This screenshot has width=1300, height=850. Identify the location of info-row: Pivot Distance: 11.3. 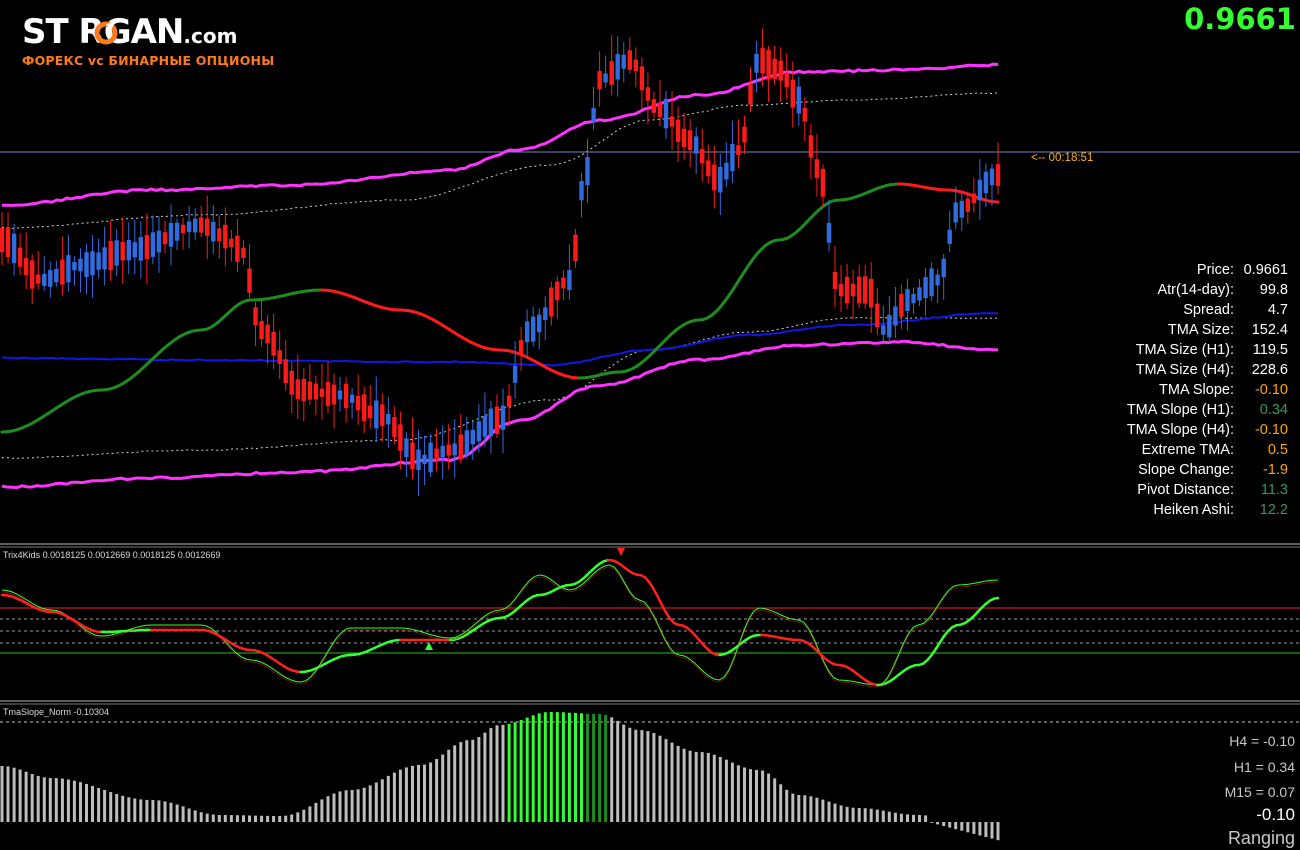
(1207, 490).